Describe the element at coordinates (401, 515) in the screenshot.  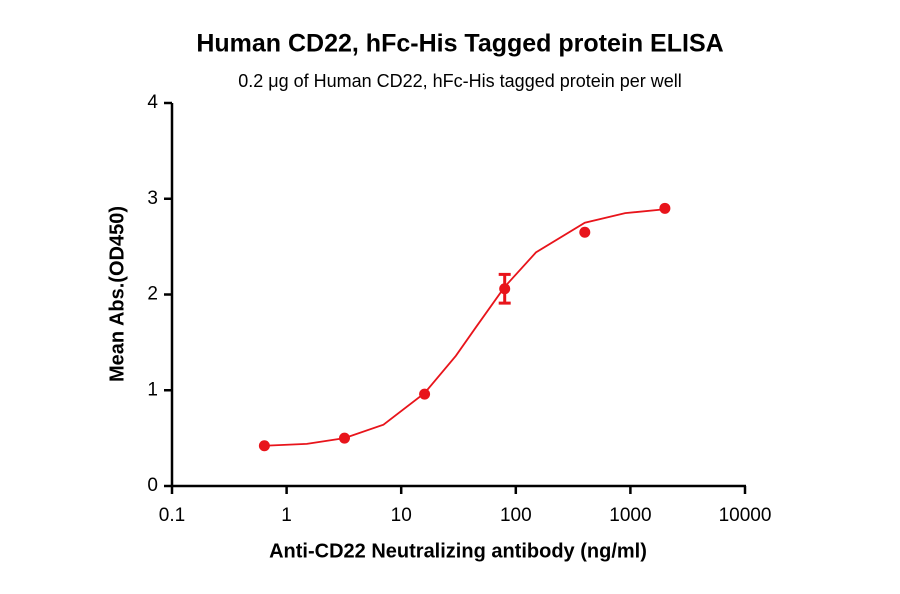
I see `x-tick-label: 10` at that location.